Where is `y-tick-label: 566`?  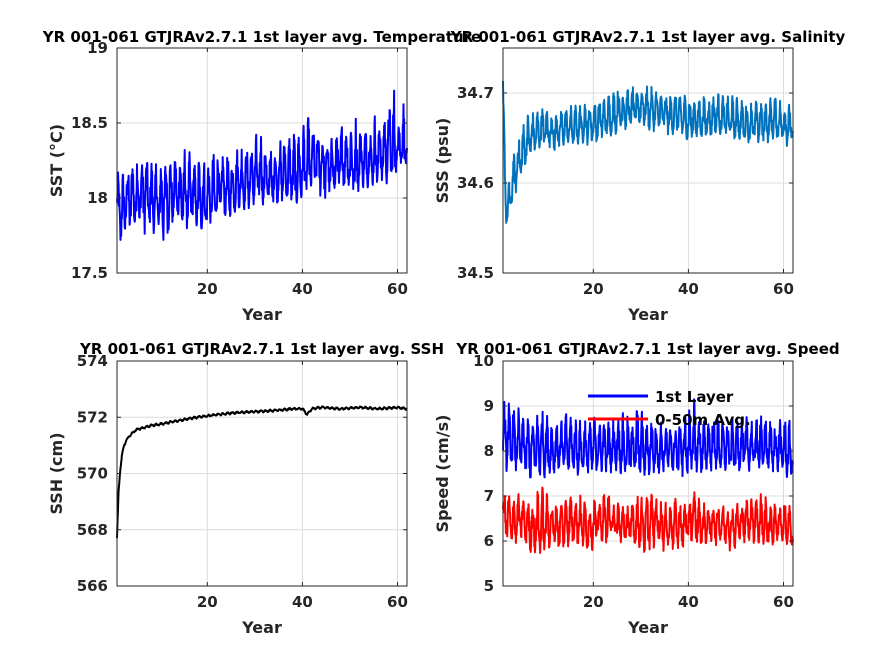 y-tick-label: 566 is located at coordinates (92, 586).